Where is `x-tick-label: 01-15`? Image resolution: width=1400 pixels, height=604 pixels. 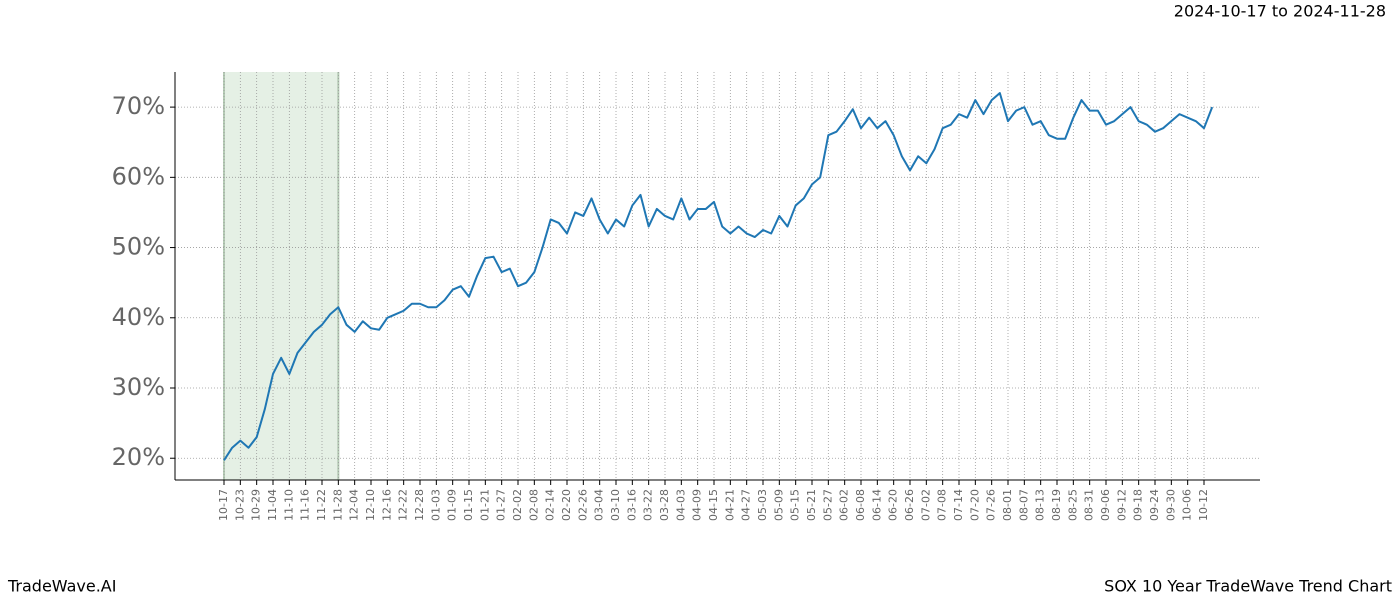 x-tick-label: 01-15 is located at coordinates (468, 505).